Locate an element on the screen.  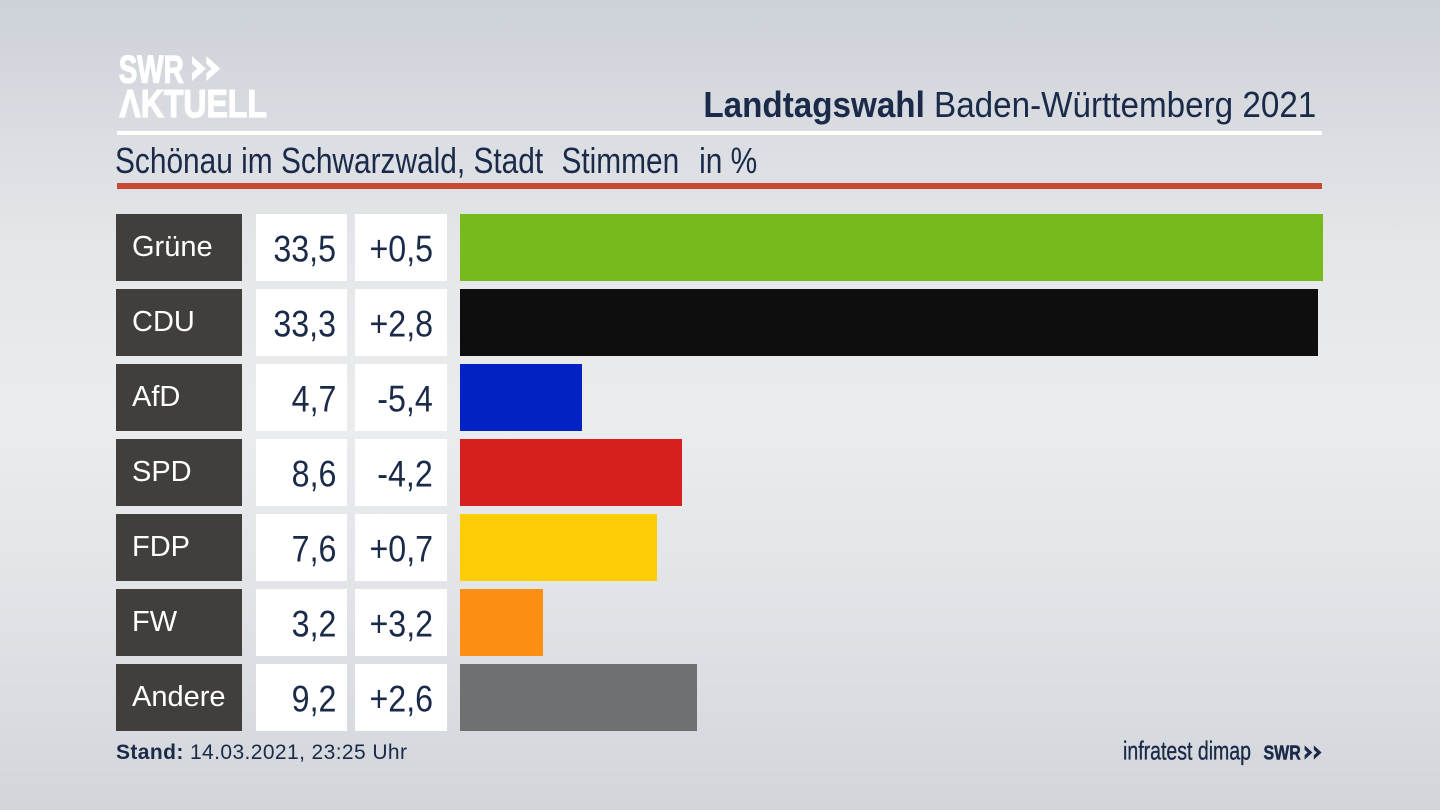
svg-text: infratest dimap is located at coordinates (1187, 751).